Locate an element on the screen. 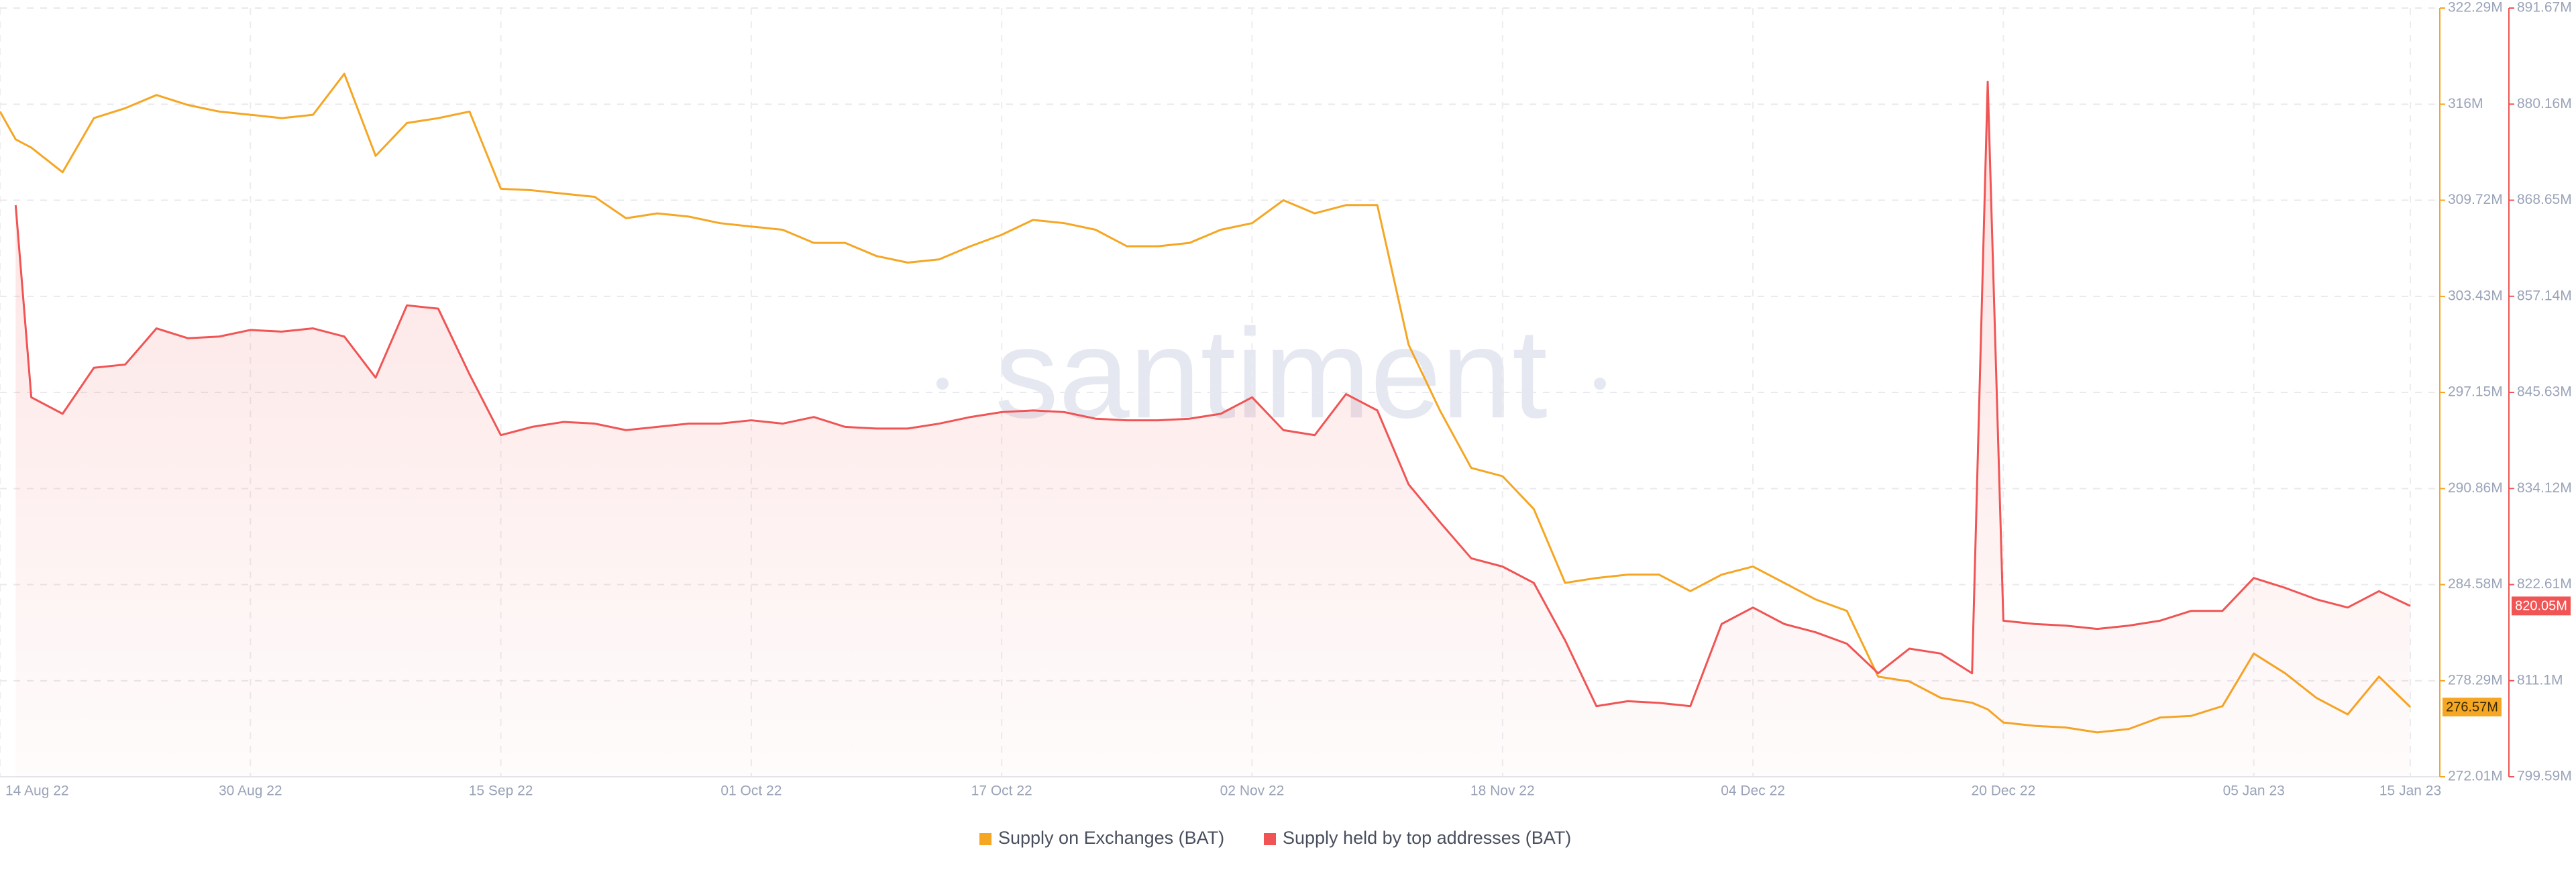  value-label: 276.57M is located at coordinates (2472, 707).